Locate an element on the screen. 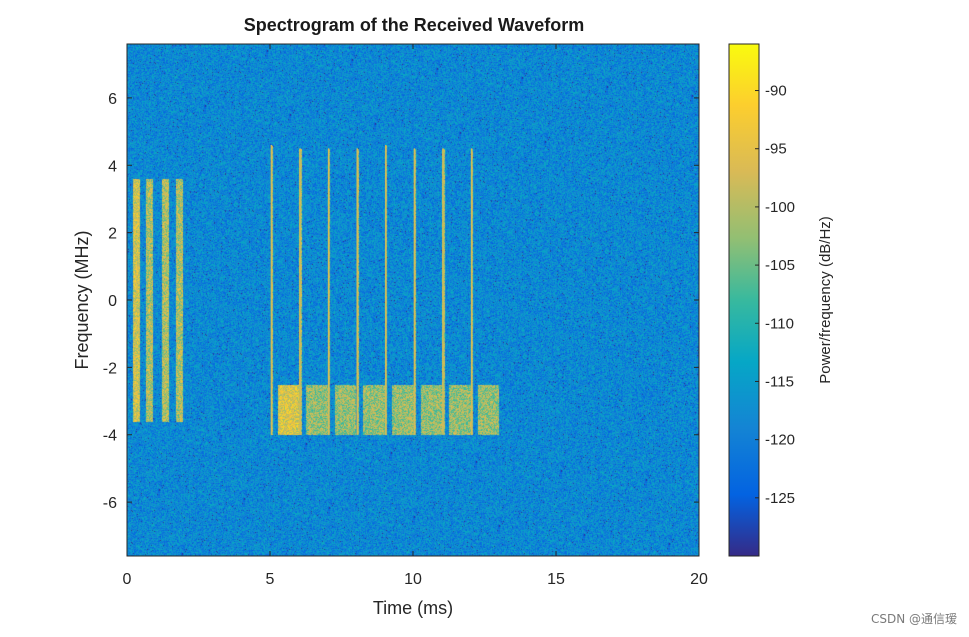 The height and width of the screenshot is (637, 969). colorbar-tick-label: -115 is located at coordinates (779, 381).